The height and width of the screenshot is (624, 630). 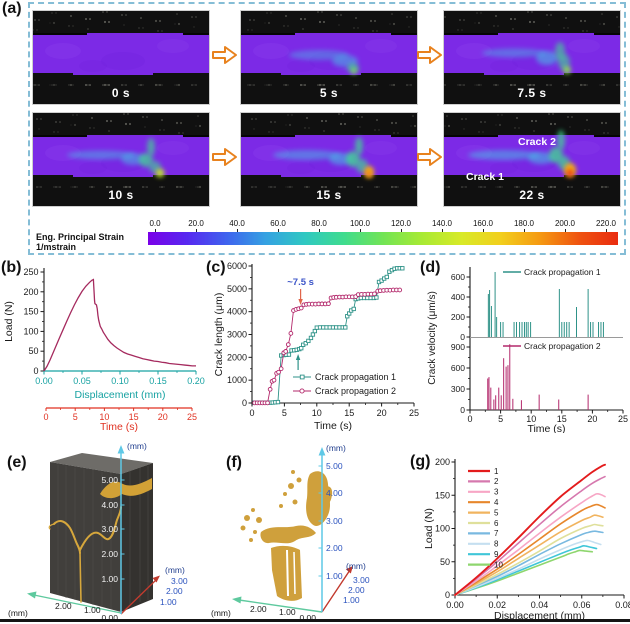 What do you see at coordinates (307, 618) in the screenshot?
I see `tick-label: 0.00` at bounding box center [307, 618].